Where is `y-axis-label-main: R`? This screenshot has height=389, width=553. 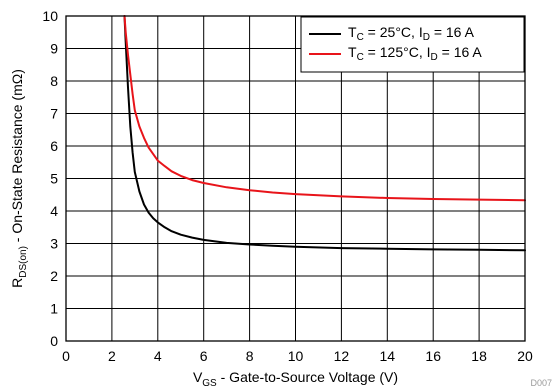
y-axis-label-main: R is located at coordinates (17, 283).